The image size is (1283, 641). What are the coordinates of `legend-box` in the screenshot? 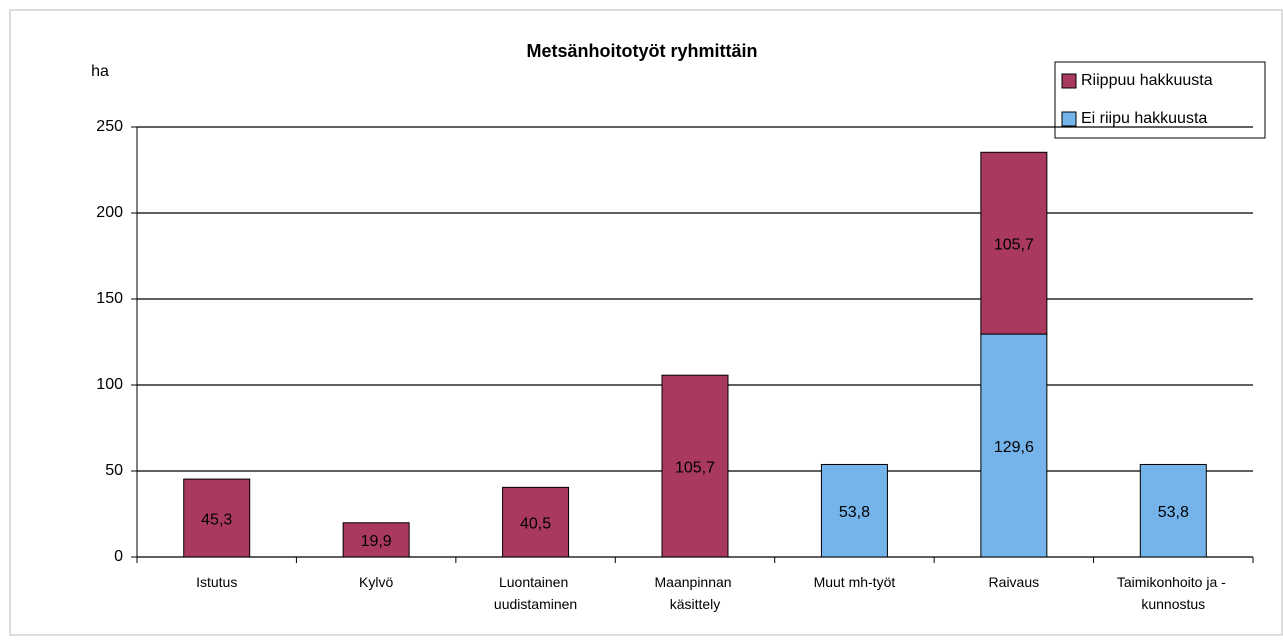 It's located at (1160, 100).